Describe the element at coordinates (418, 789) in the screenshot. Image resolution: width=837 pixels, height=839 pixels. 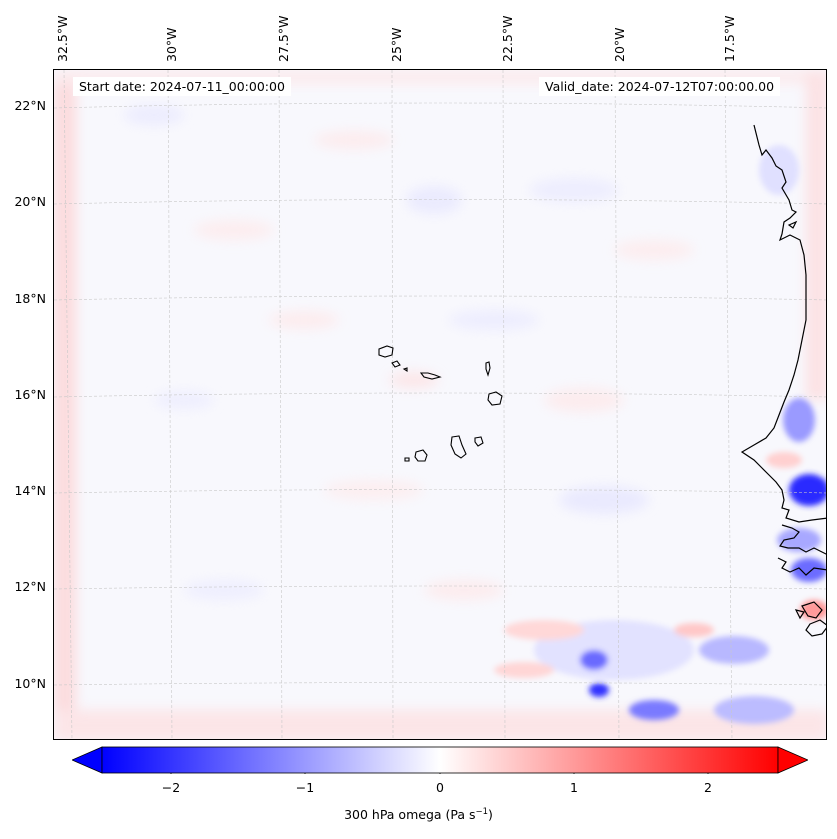
I see `colorbar-tick-labels: −2 −1 0 1 2` at that location.